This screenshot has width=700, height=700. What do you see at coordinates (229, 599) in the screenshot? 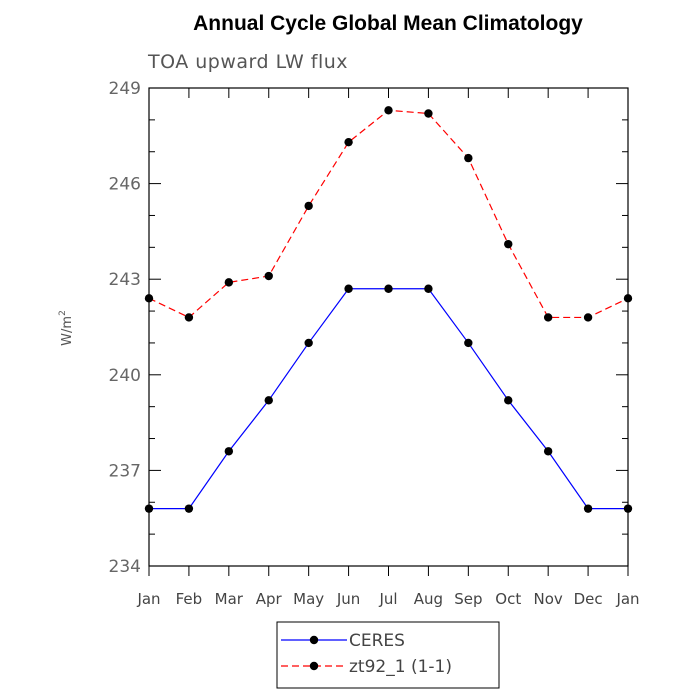
I see `x-tick-label: Mar` at bounding box center [229, 599].